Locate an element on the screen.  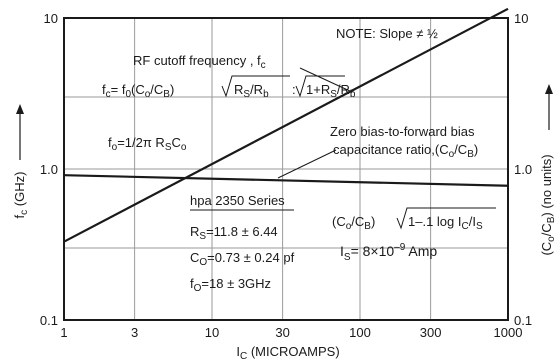
x-tick-label: 3 is located at coordinates (134, 332).